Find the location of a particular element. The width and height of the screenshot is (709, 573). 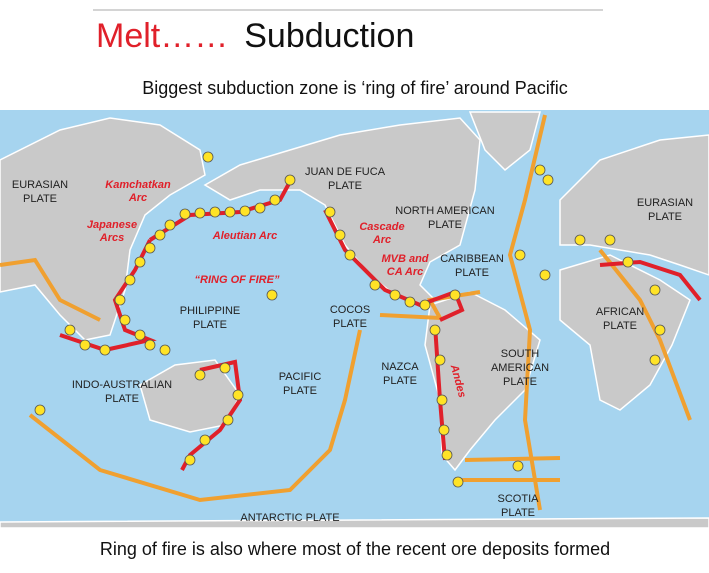

label-line: “RING OF FIRE” is located at coordinates (237, 280).